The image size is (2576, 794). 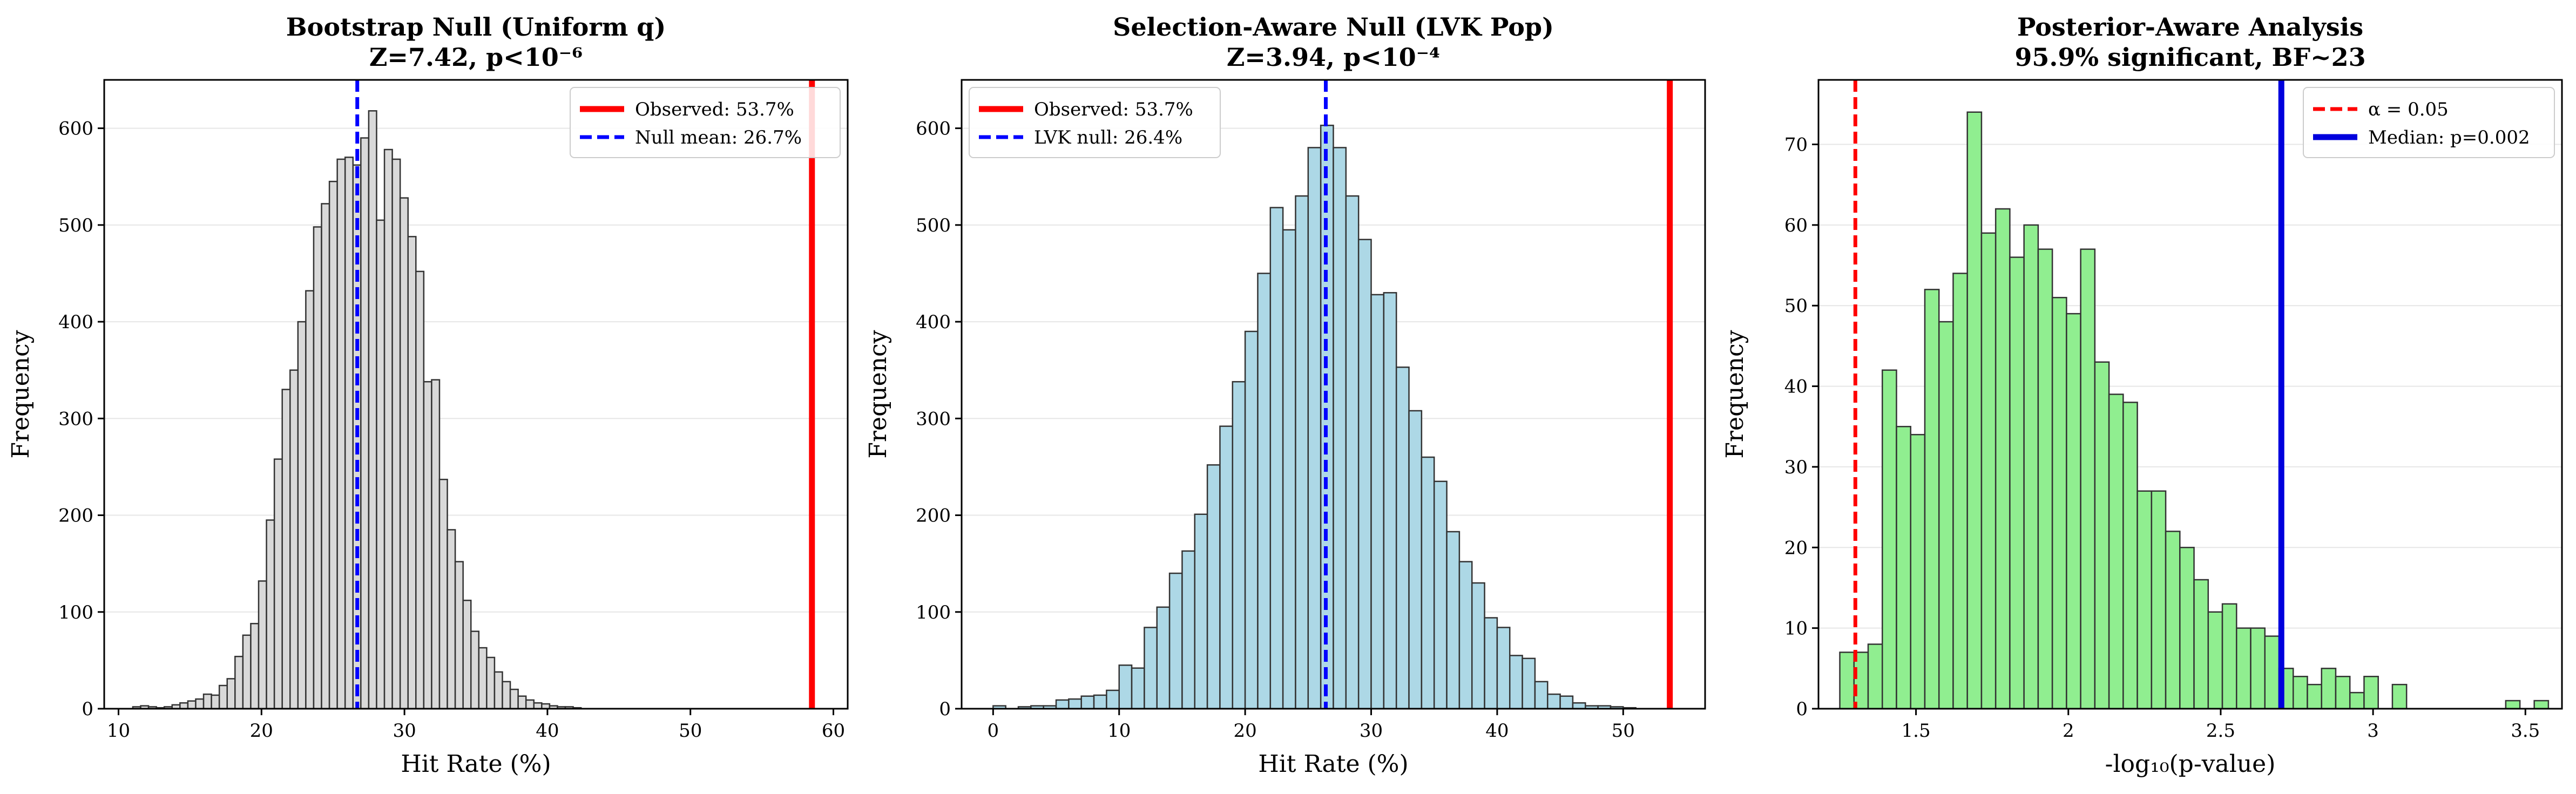 What do you see at coordinates (1802, 709) in the screenshot?
I see `y-tick-label: 0` at bounding box center [1802, 709].